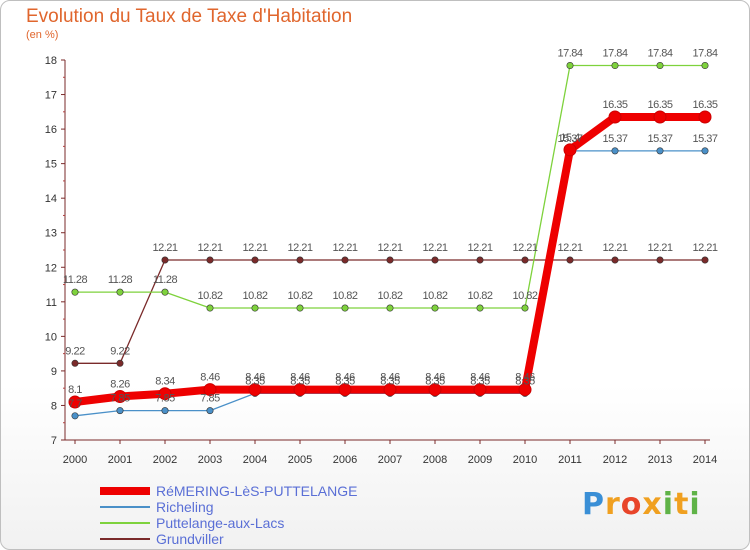  I want to click on y-tick-label: 15, so click(51, 165).